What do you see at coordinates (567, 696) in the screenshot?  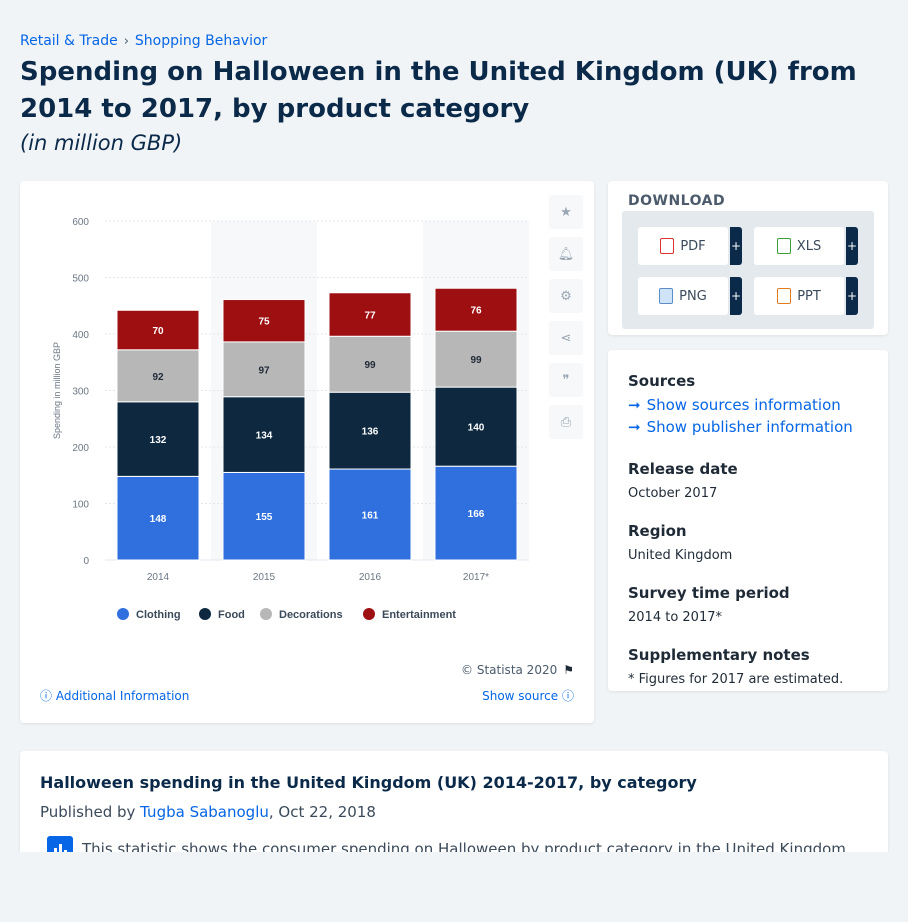 I see `info-icon: ⓘ` at bounding box center [567, 696].